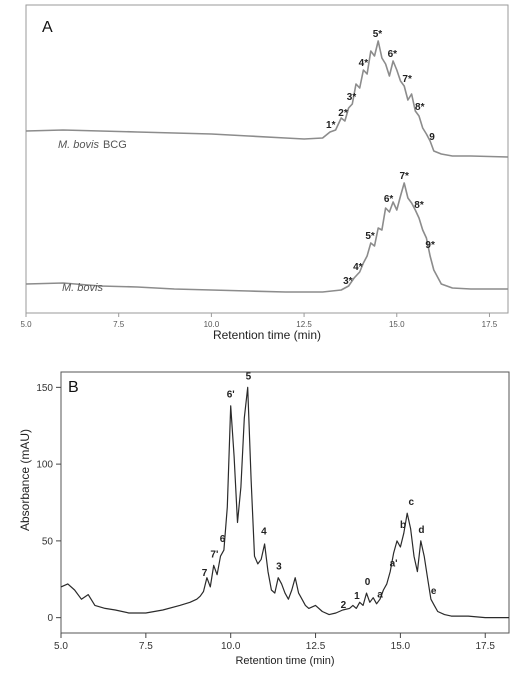 The image size is (526, 680). I want to click on panel-a-x-axis-title: Retention time (min), so click(267, 335).